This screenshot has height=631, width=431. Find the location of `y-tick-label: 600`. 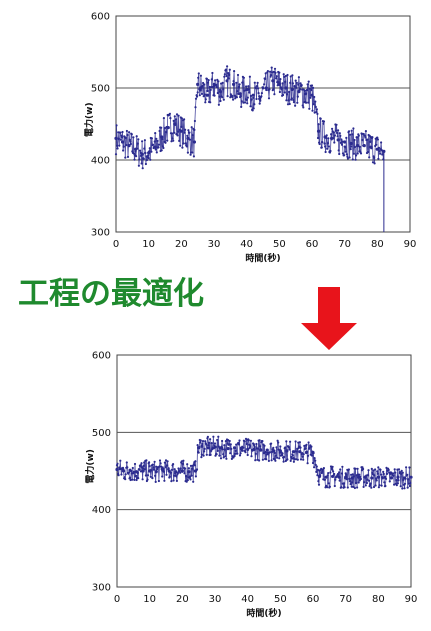

y-tick-label: 600 is located at coordinates (101, 356).